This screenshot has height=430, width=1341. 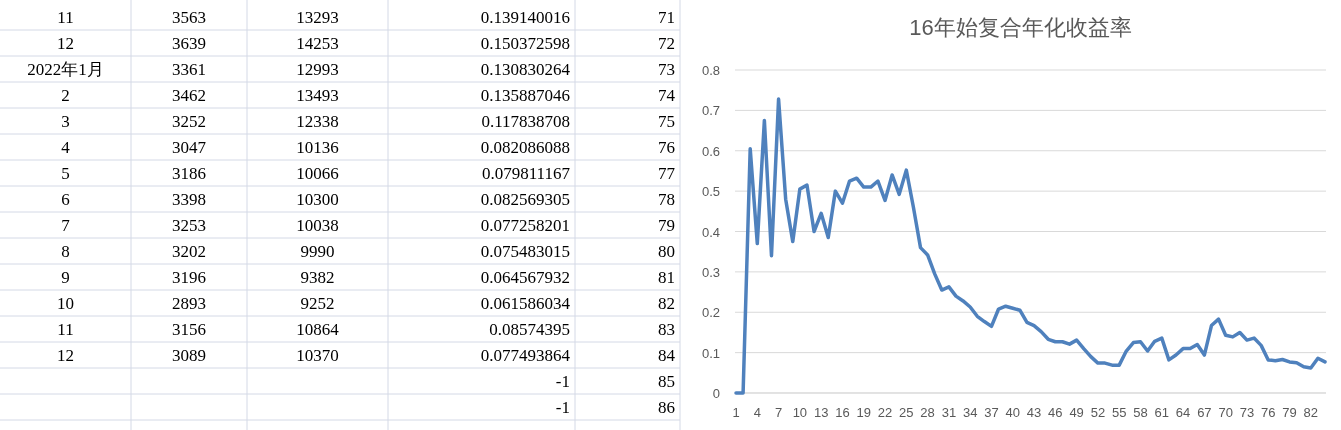 What do you see at coordinates (65, 277) in the screenshot?
I see `text: 9` at bounding box center [65, 277].